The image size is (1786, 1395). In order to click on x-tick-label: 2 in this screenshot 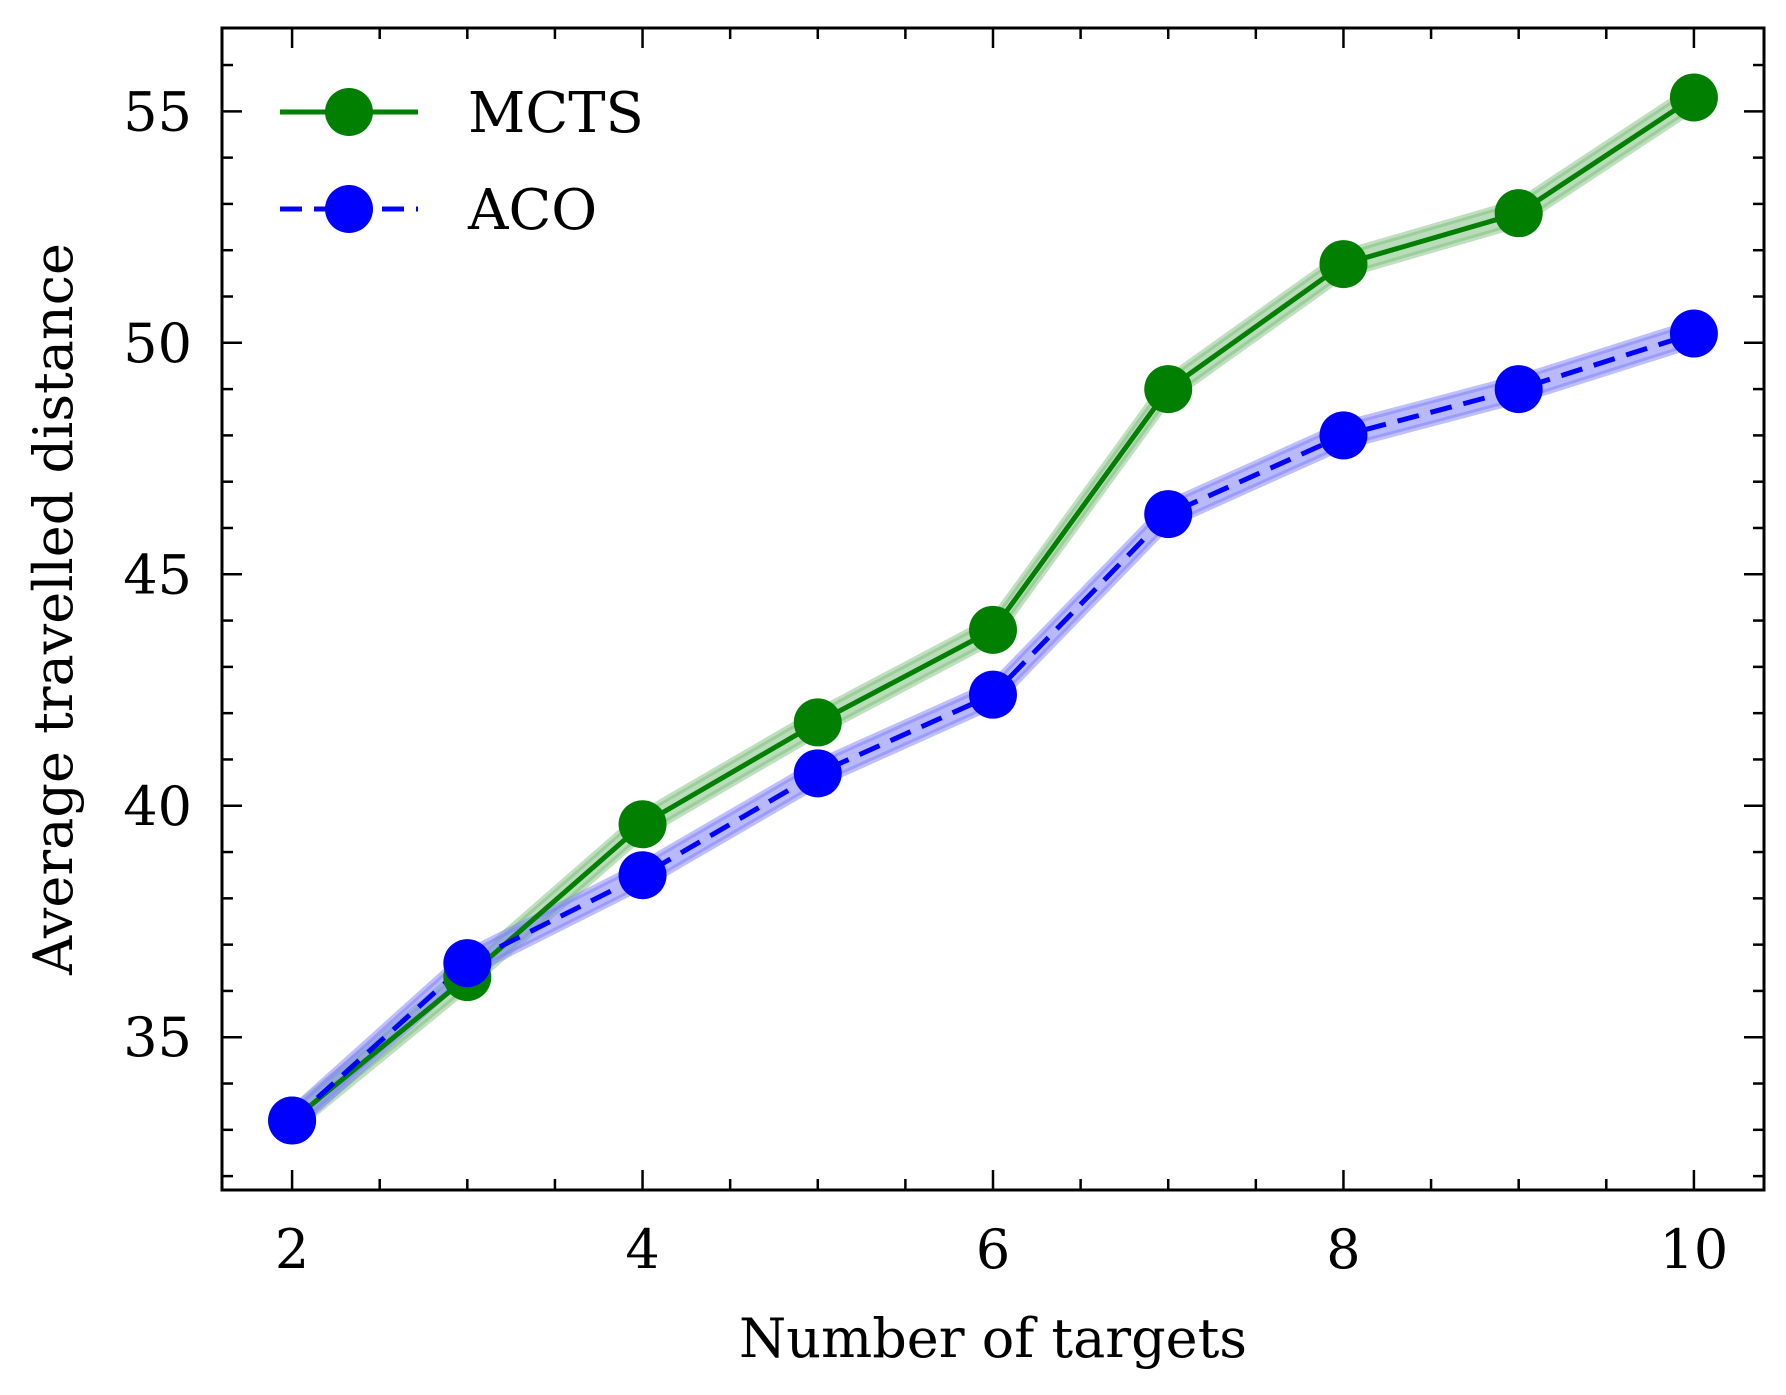, I will do `click(292, 1249)`.